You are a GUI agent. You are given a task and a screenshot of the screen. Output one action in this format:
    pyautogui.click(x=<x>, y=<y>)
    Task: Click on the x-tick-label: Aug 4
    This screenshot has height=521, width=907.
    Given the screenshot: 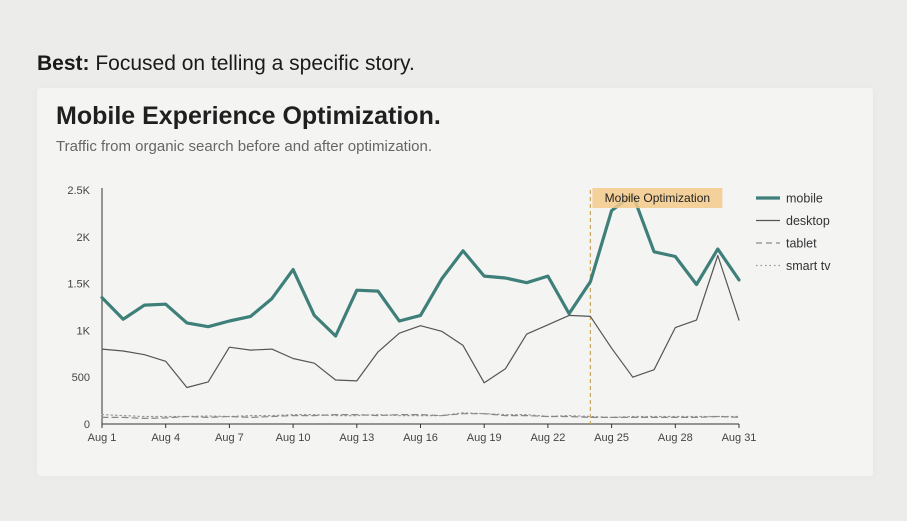 What is the action you would take?
    pyautogui.click(x=165, y=438)
    